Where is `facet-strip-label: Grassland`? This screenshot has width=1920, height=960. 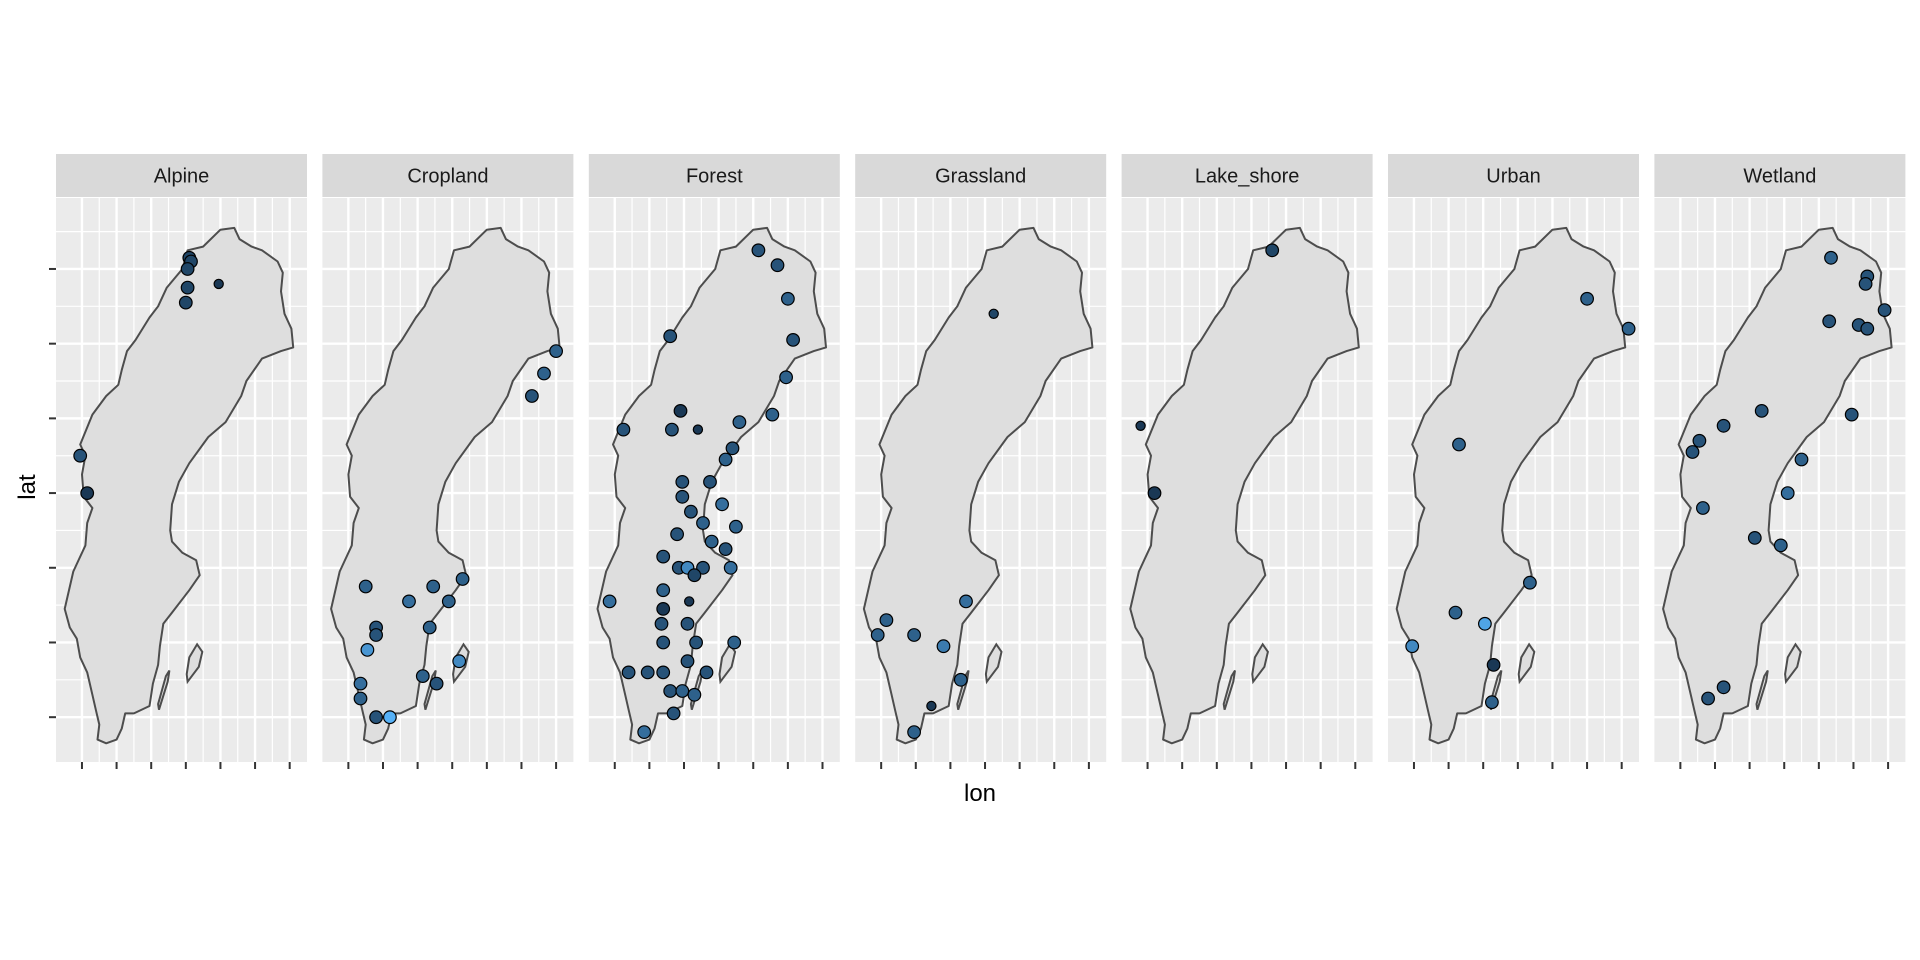
facet-strip-label: Grassland is located at coordinates (980, 177).